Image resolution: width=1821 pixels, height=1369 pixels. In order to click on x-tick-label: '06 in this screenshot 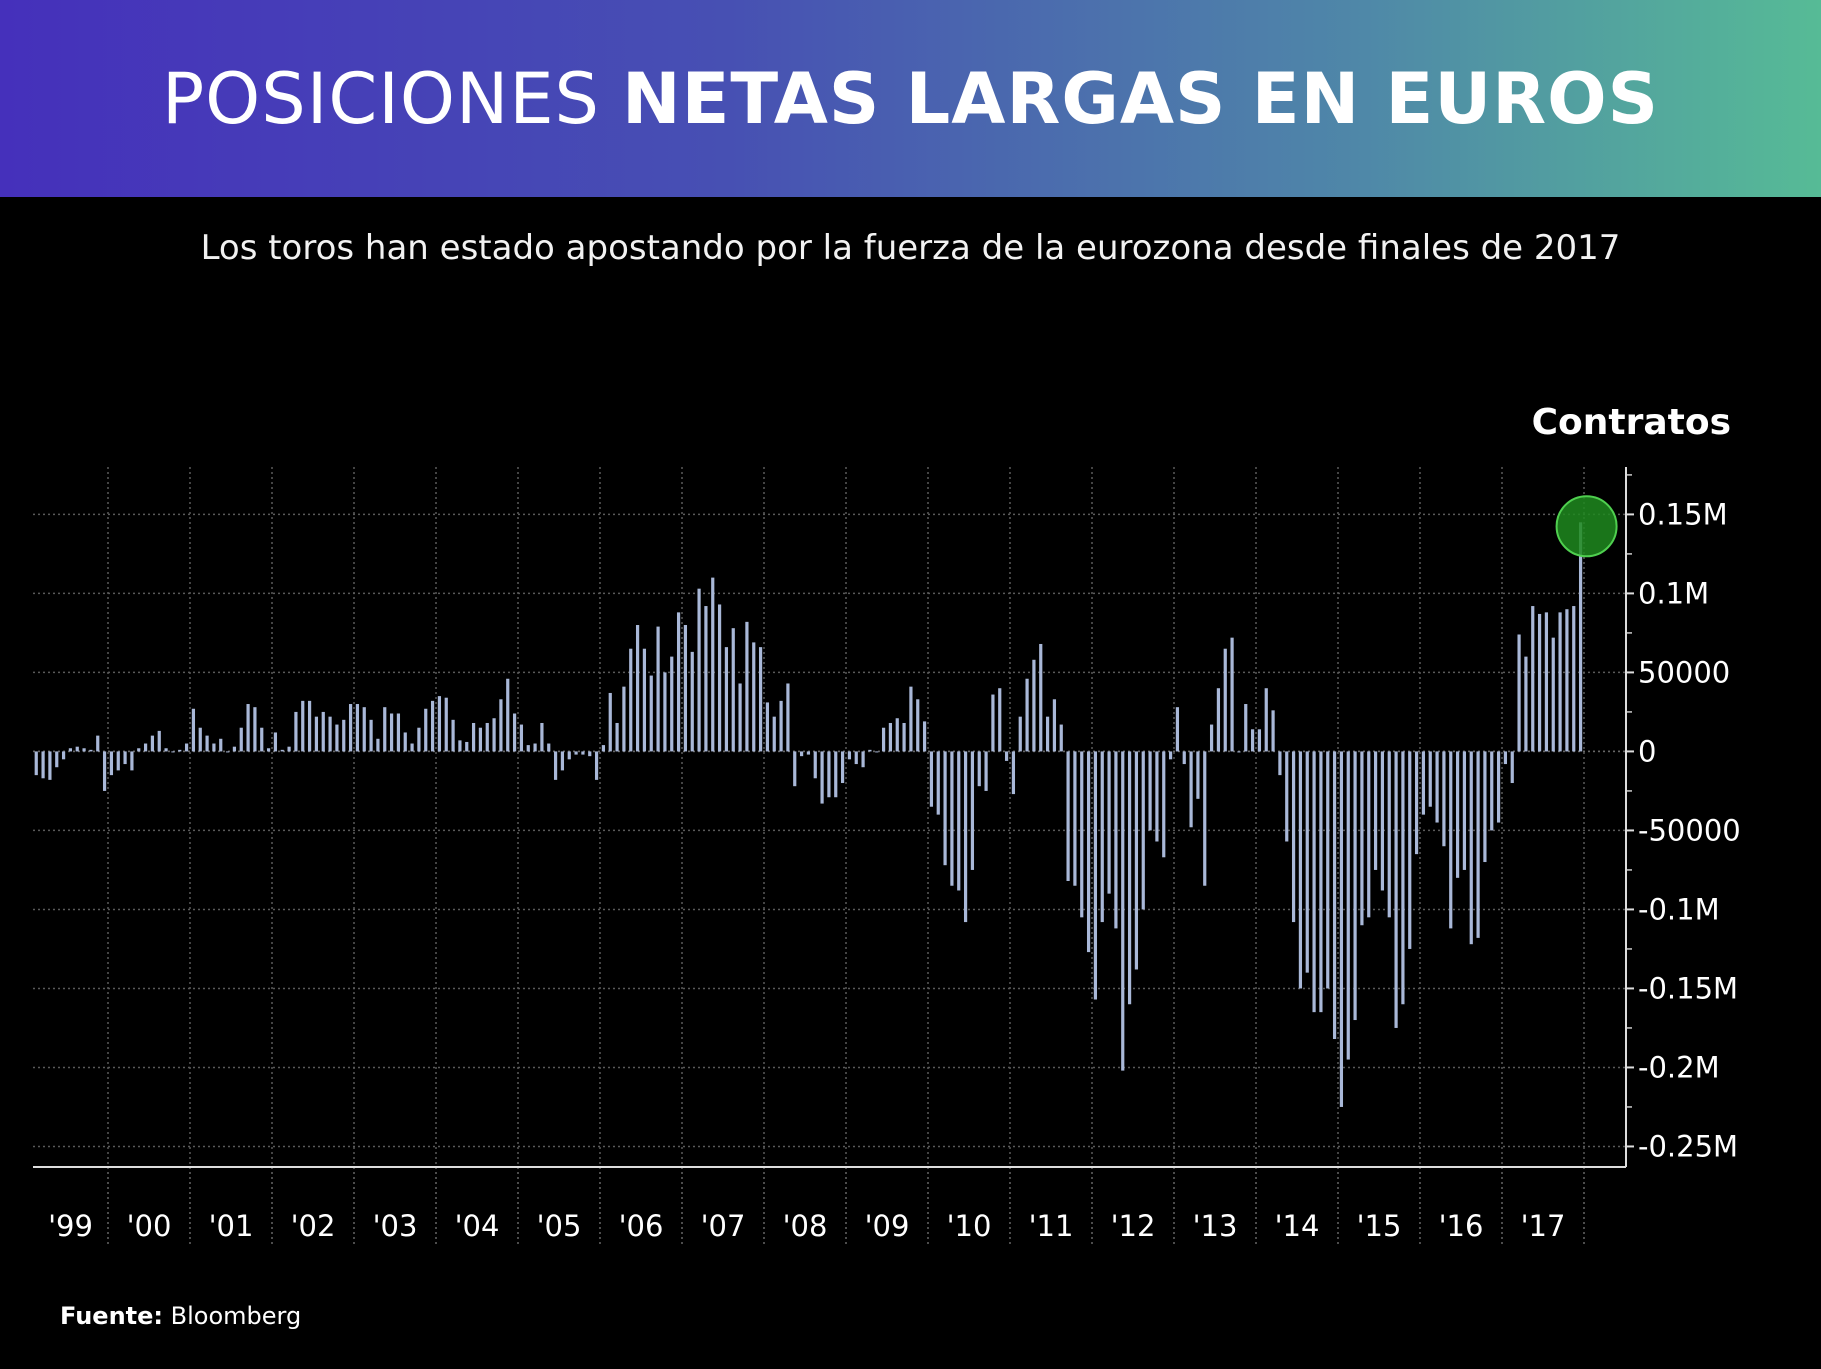, I will do `click(641, 1226)`.